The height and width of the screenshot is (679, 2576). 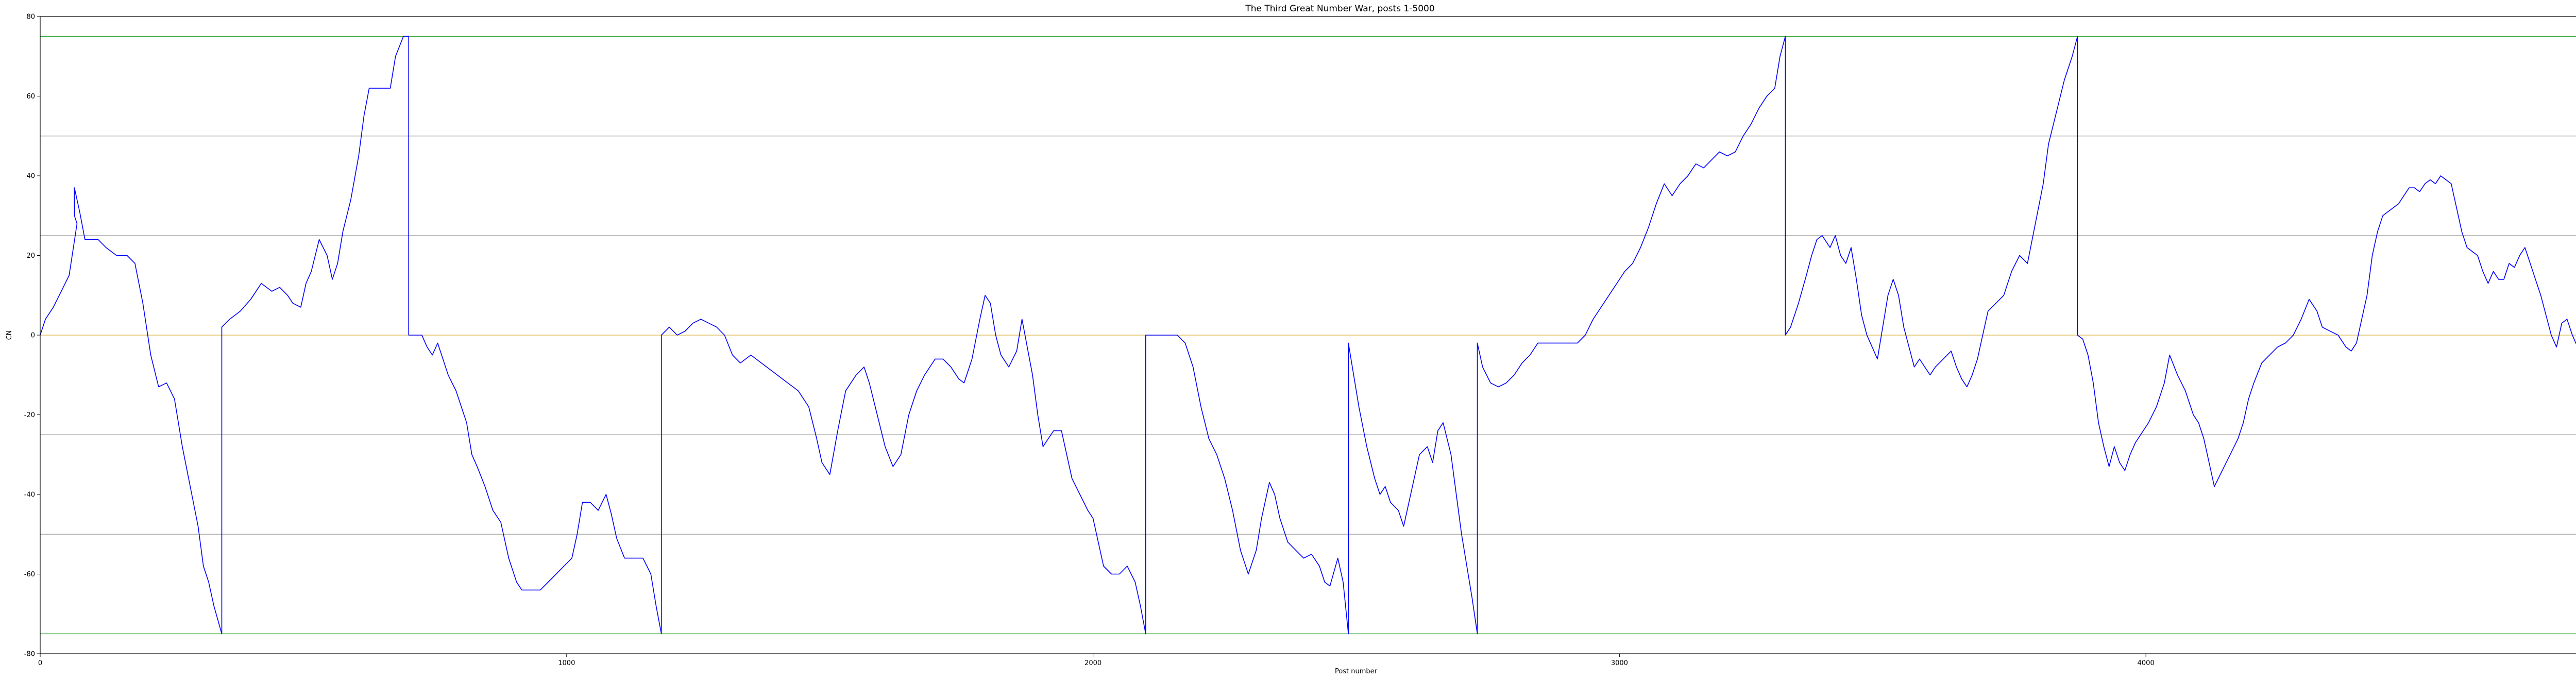 I want to click on y-tick-label: -80, so click(x=29, y=654).